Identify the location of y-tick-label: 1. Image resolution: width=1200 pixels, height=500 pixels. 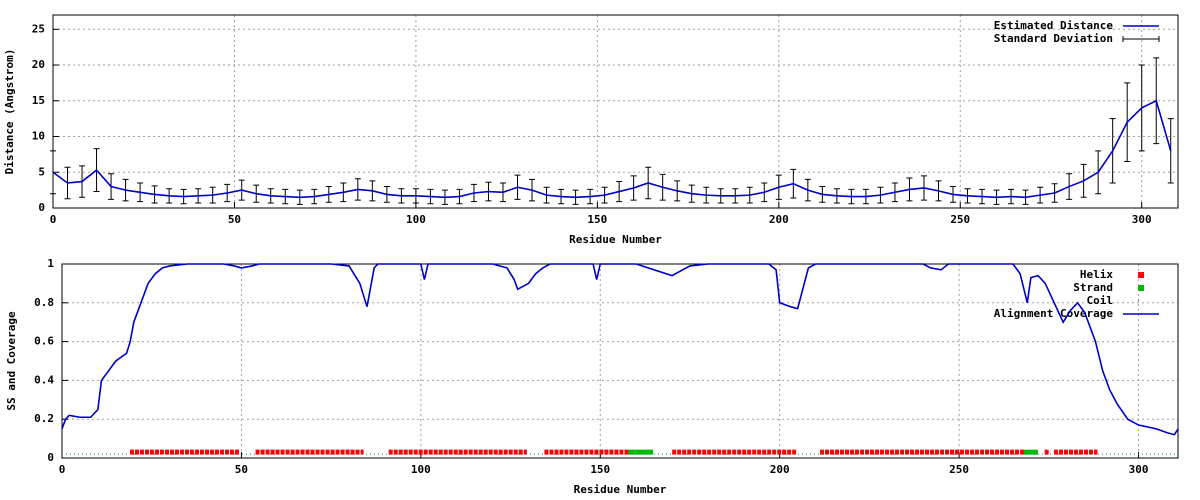
(50, 263).